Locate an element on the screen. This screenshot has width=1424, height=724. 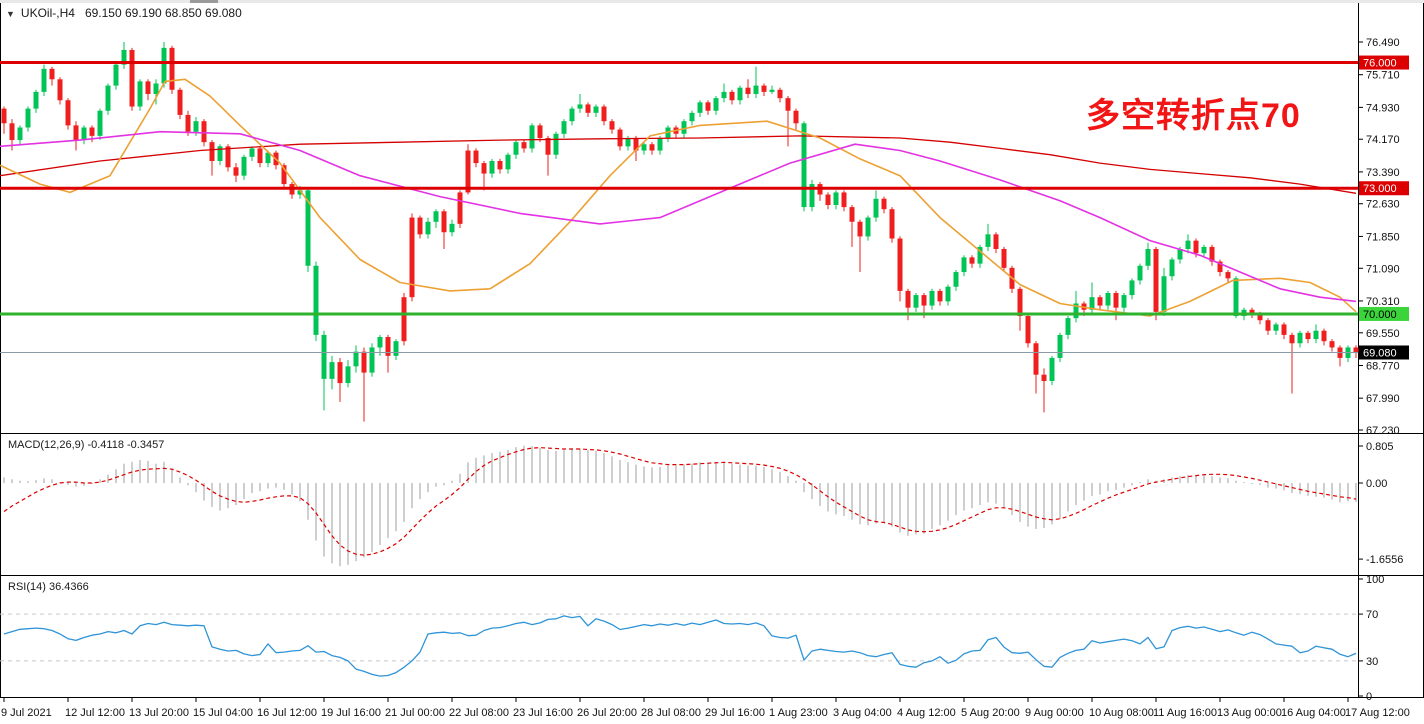
time-tick-label: 12 Jul 12:00 is located at coordinates (95, 713).